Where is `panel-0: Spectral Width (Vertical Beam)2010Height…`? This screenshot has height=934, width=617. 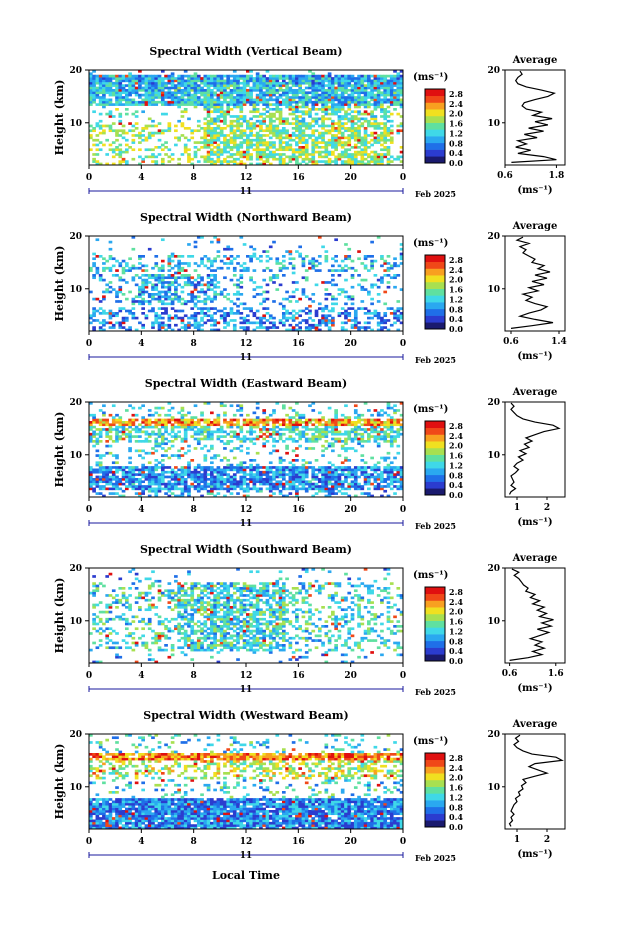
panel-0: Spectral Width (Vertical Beam)2010Height… is located at coordinates (309, 122).